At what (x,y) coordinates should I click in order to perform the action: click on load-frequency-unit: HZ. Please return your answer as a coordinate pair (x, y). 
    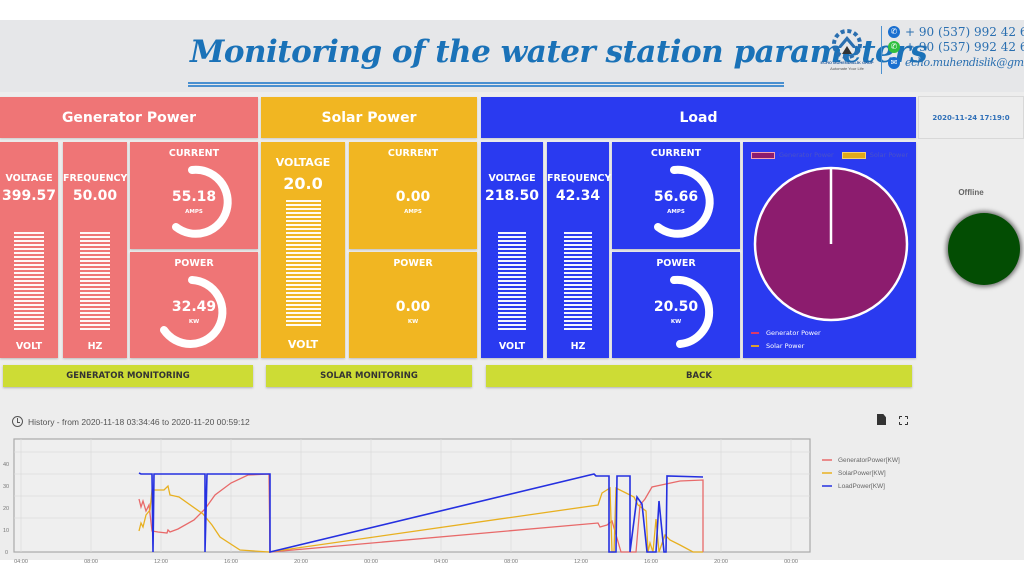
    Looking at the image, I should click on (578, 346).